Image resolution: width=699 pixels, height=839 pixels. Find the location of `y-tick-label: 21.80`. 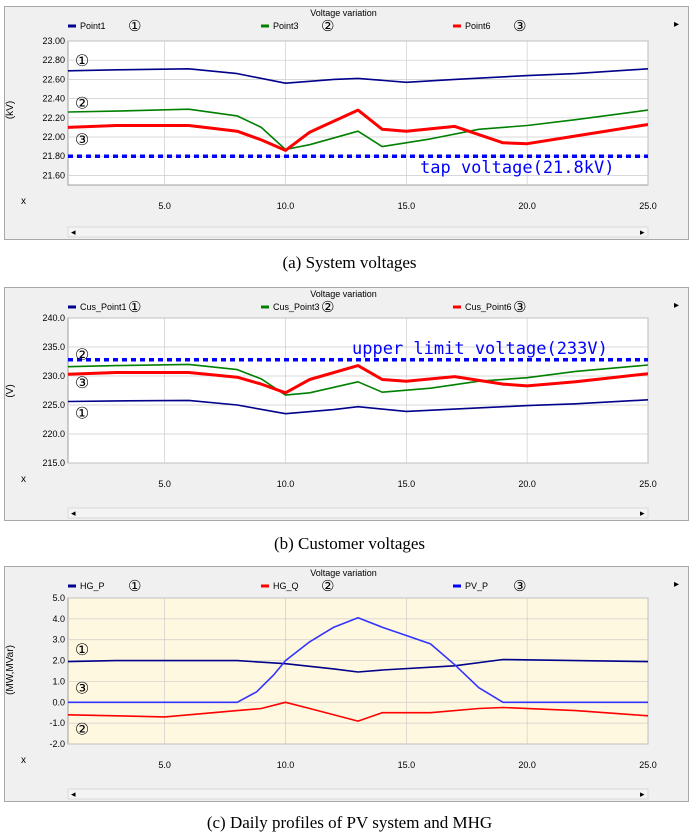

y-tick-label: 21.80 is located at coordinates (53, 156).